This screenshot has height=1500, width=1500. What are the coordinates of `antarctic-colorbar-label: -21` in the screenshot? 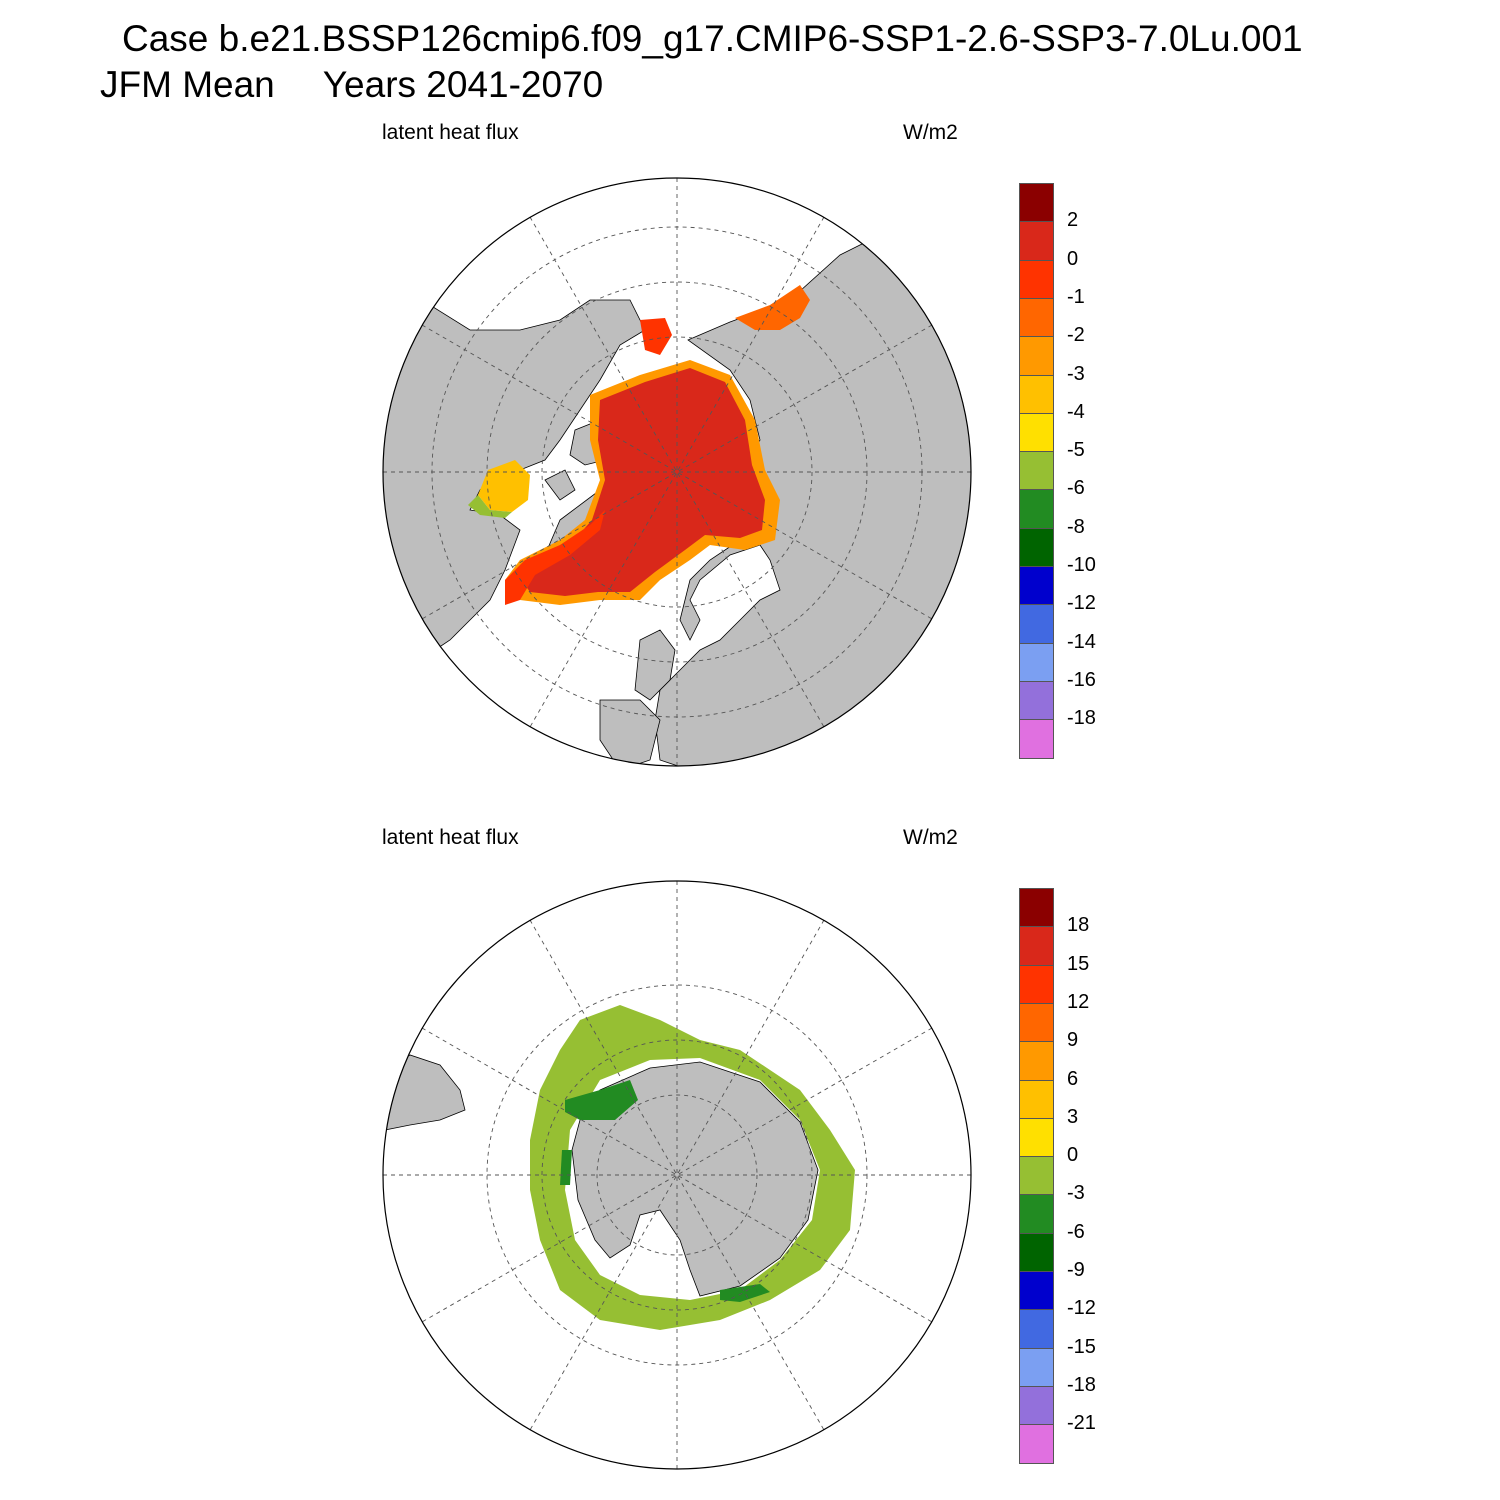 It's located at (1081, 1423).